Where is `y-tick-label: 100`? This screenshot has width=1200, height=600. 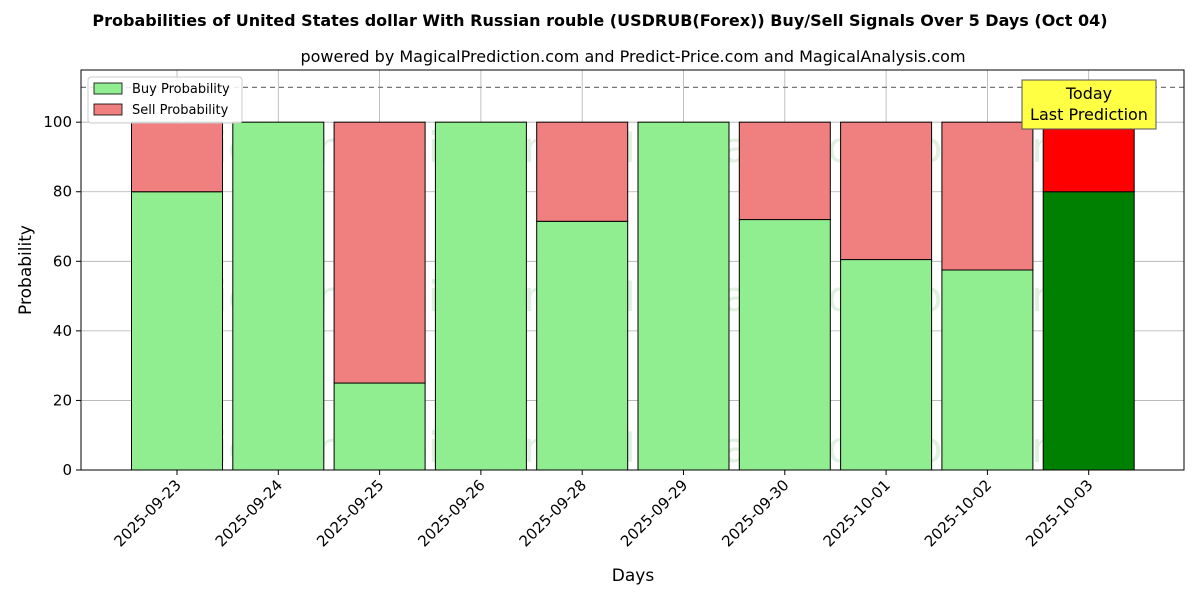
y-tick-label: 100 is located at coordinates (57, 122).